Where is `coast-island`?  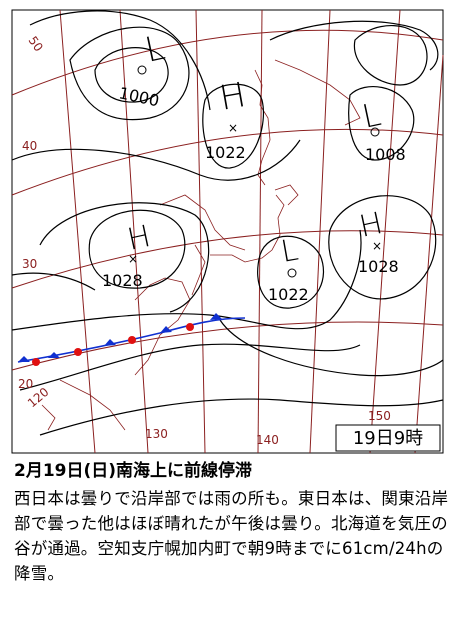
coast-island is located at coordinates (48, 417).